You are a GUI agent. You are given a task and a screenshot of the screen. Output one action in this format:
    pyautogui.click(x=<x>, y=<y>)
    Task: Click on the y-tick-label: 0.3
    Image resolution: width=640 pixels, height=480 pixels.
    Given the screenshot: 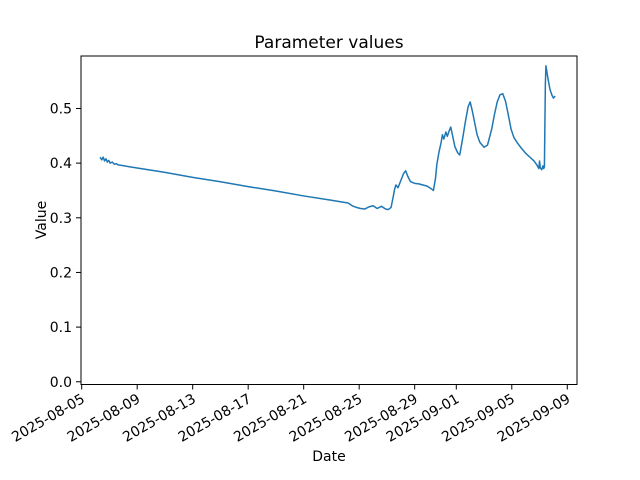 What is the action you would take?
    pyautogui.click(x=61, y=219)
    